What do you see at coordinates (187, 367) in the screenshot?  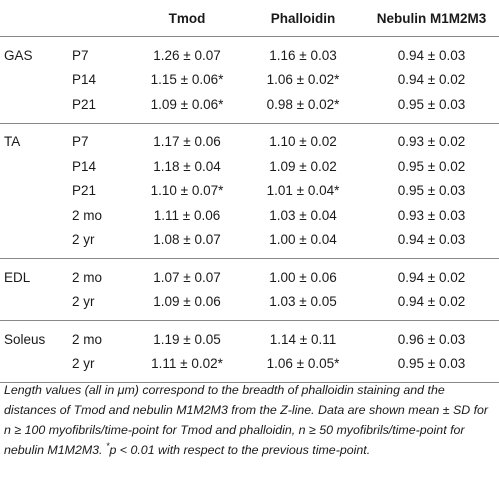 I see `tmod-cell: 1.11 ± 0.02*` at bounding box center [187, 367].